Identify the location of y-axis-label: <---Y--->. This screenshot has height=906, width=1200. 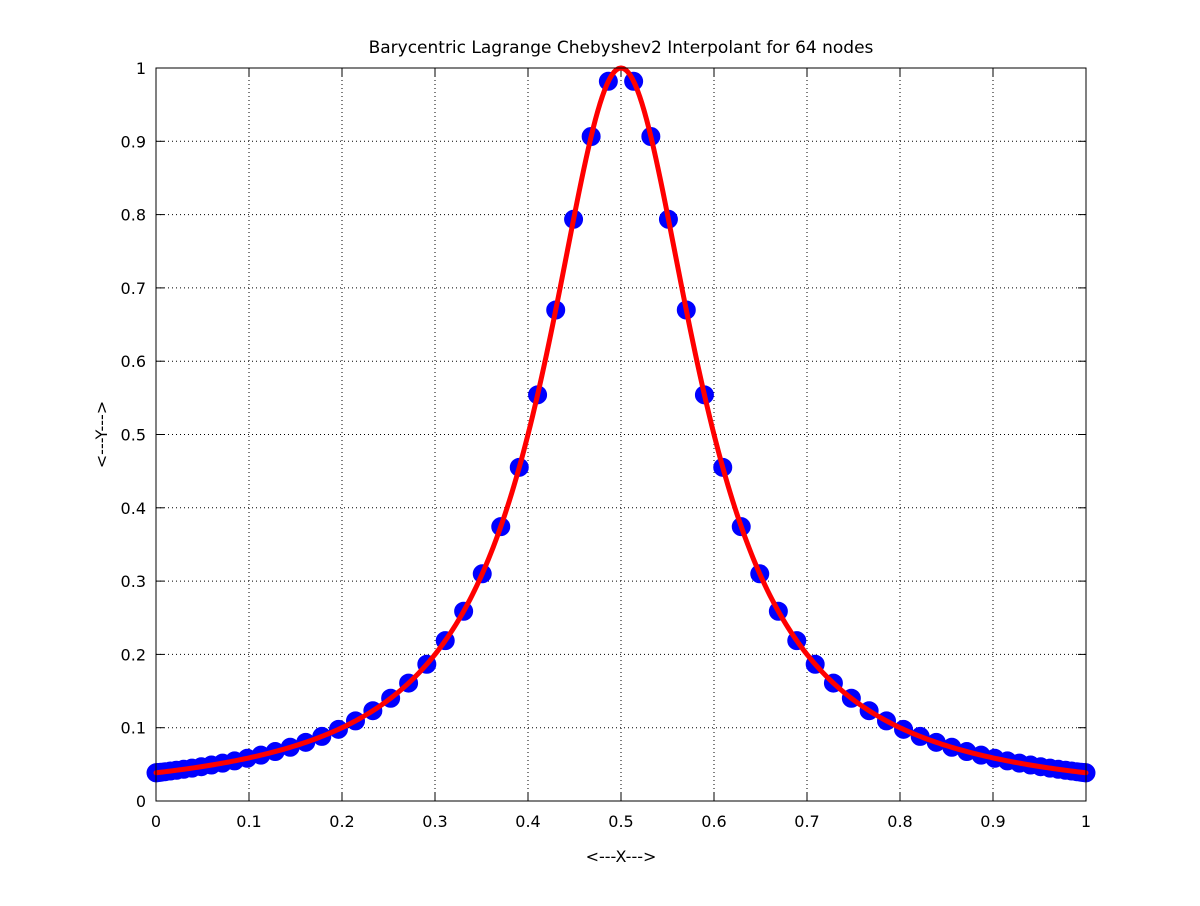
(101, 434).